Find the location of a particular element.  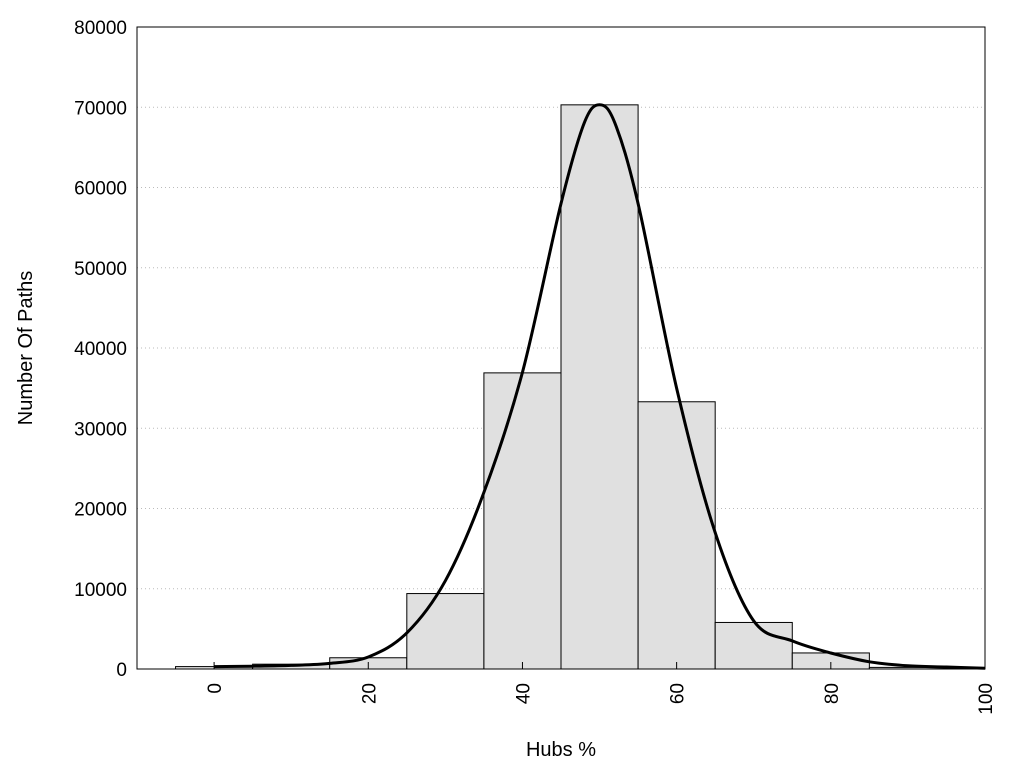

x-tick-label: 20 is located at coordinates (369, 693).